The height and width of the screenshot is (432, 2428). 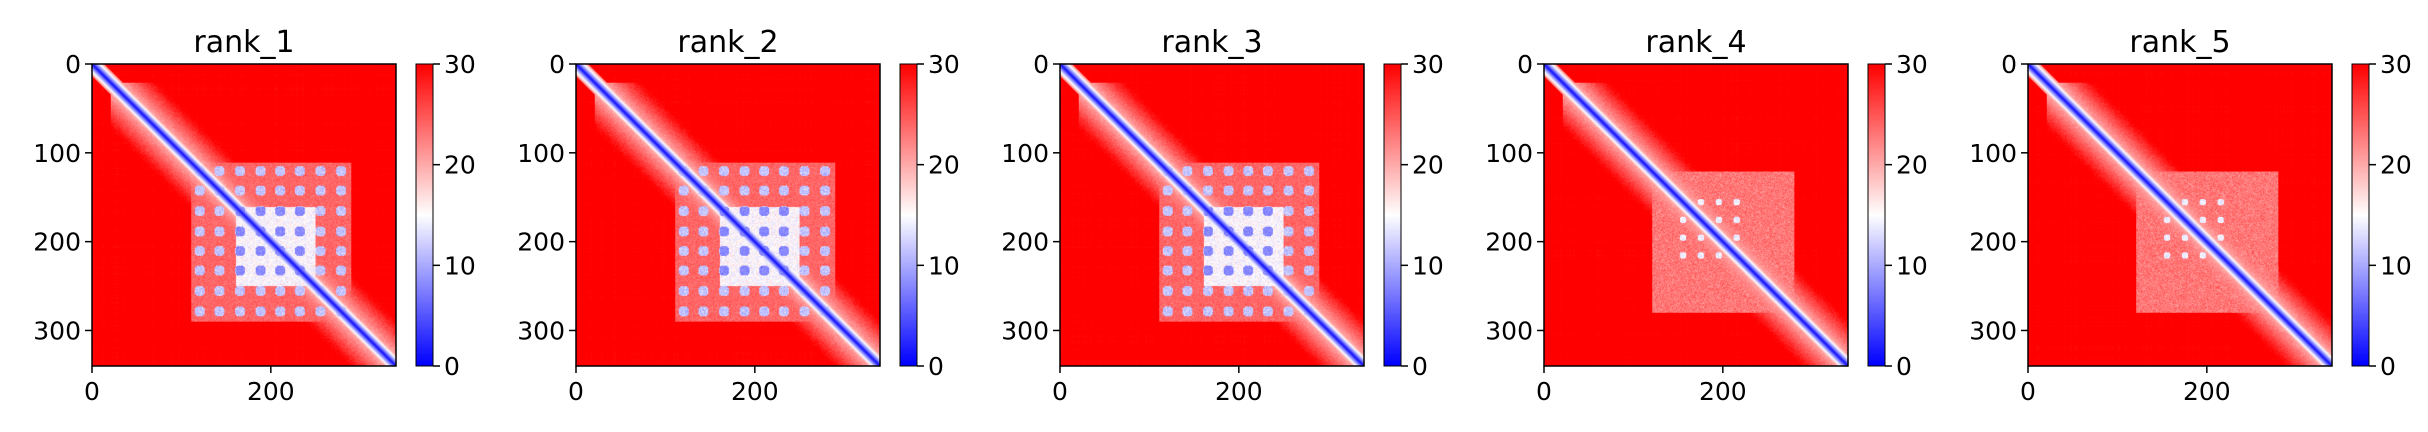 I want to click on panel-title: rank_2, so click(x=727, y=42).